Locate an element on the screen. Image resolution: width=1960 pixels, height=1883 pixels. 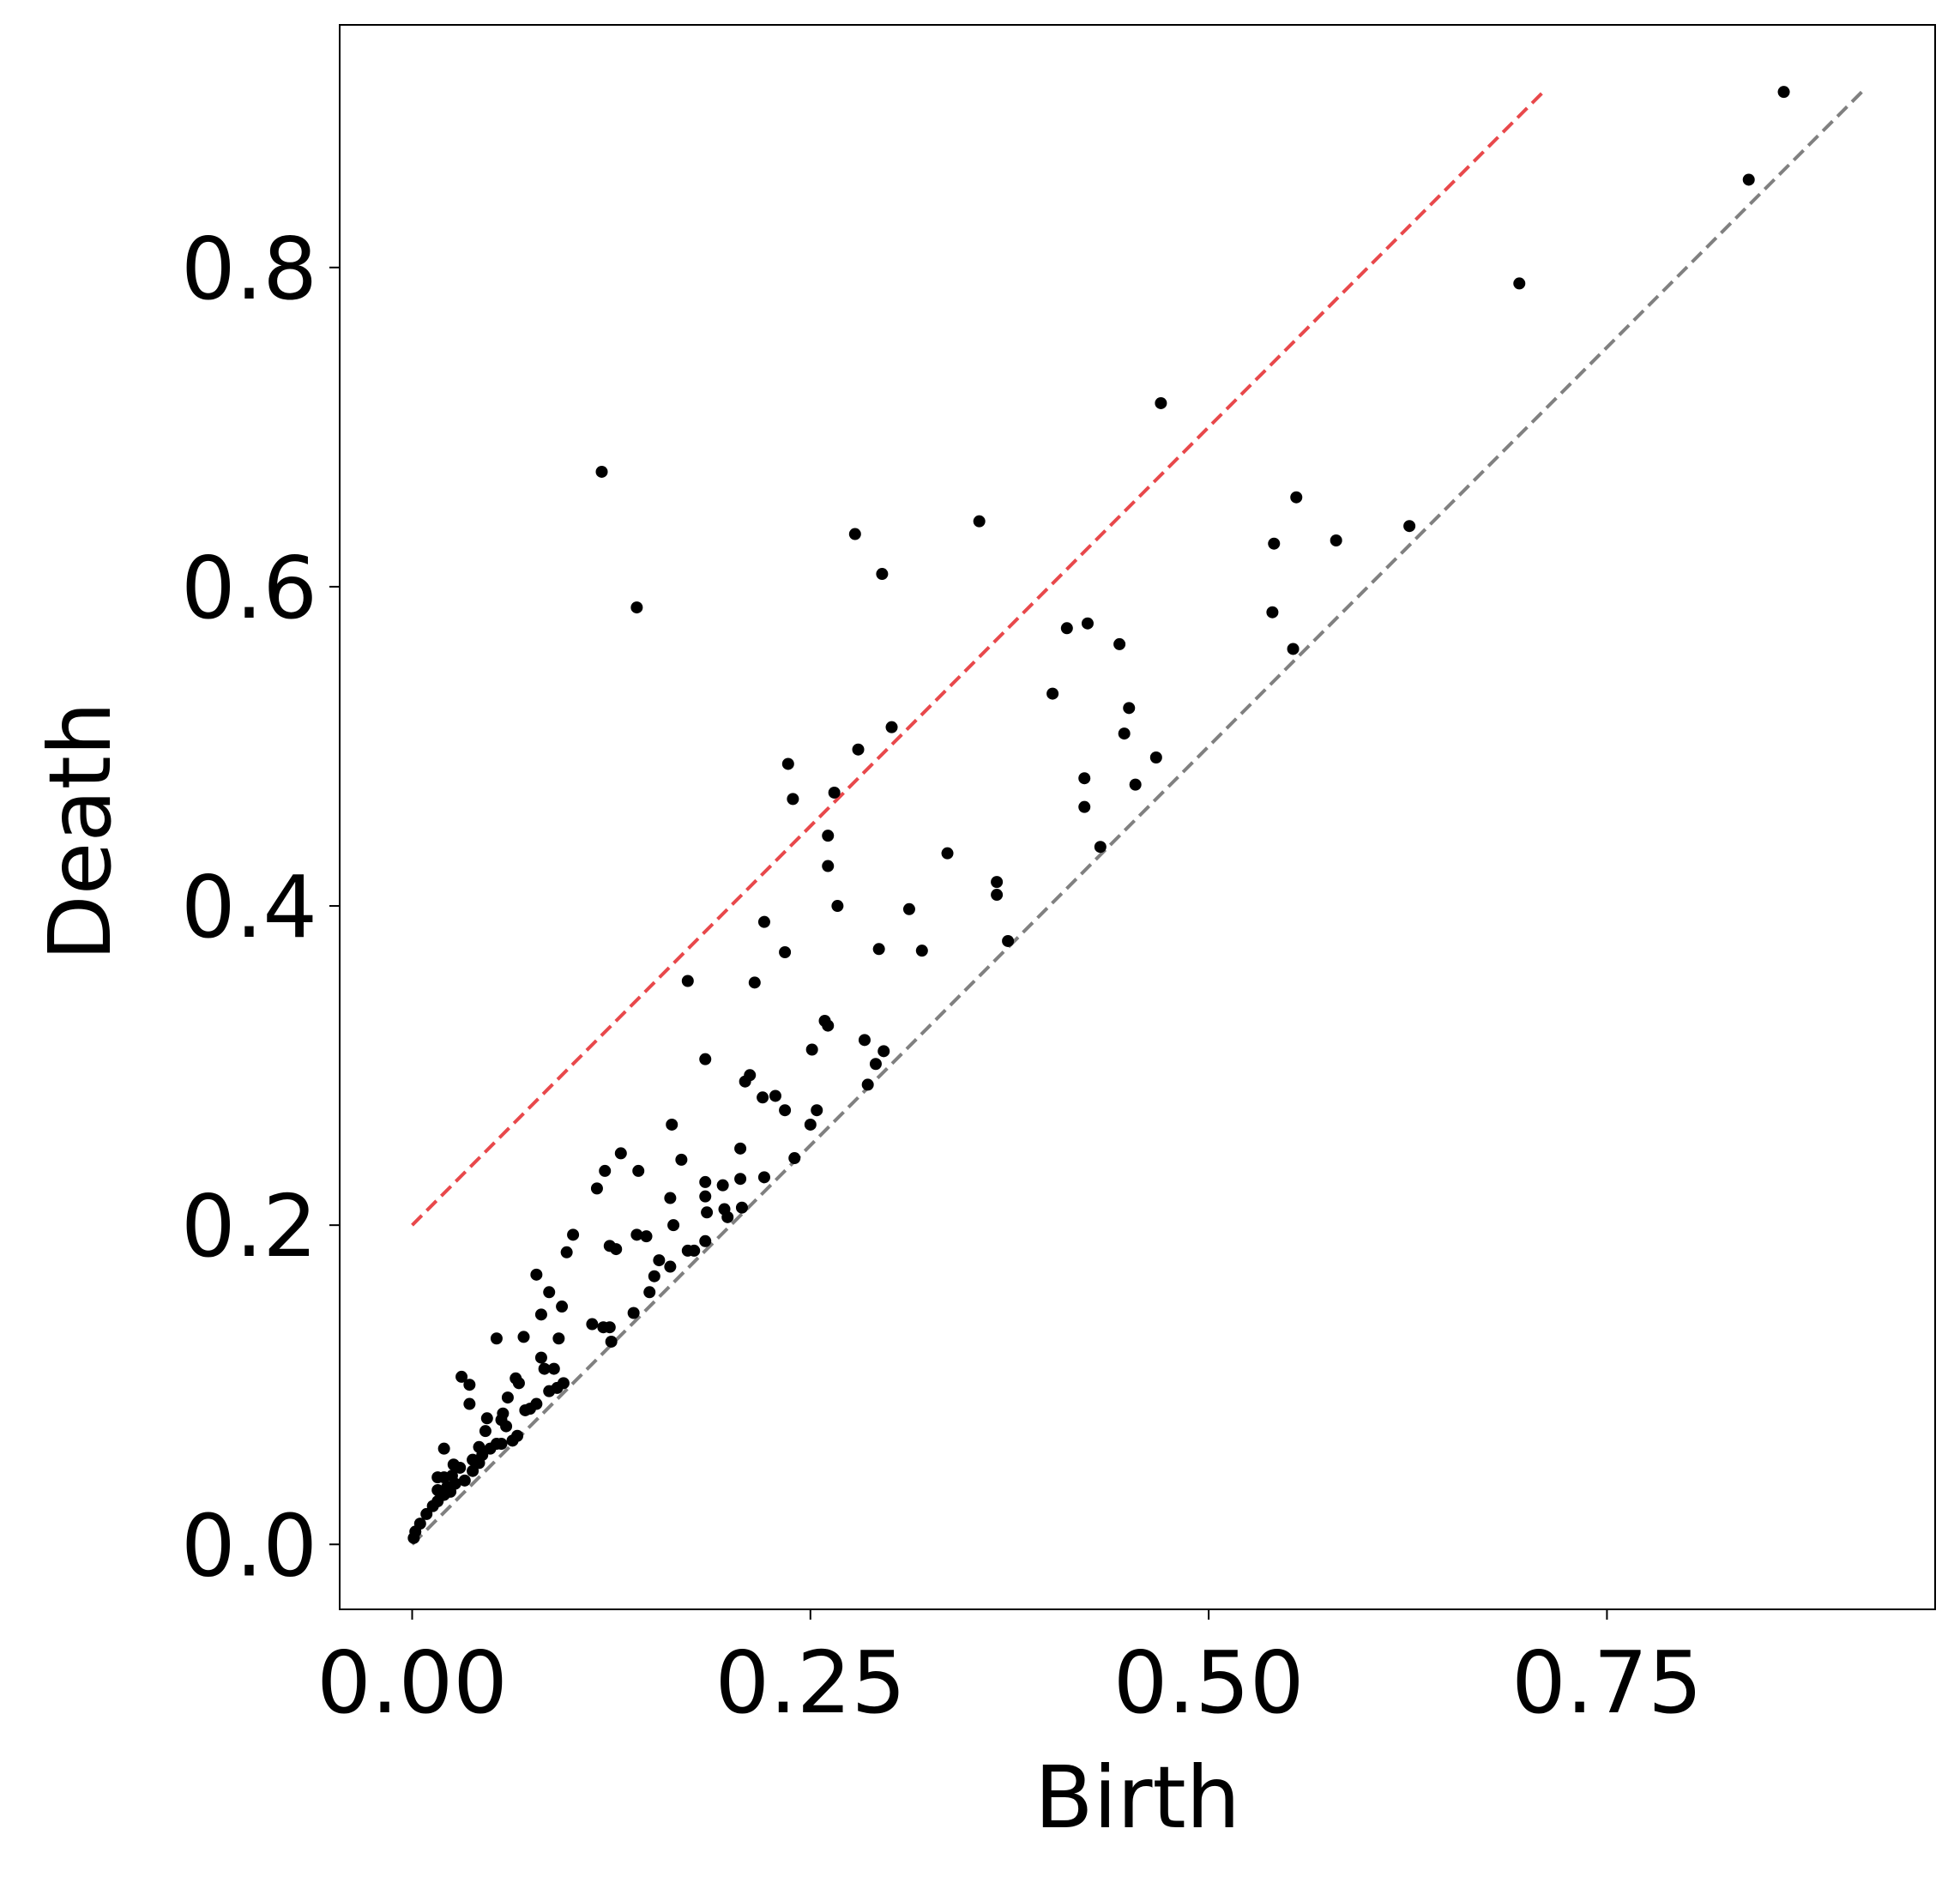
y-axis-label: Death is located at coordinates (80, 831).